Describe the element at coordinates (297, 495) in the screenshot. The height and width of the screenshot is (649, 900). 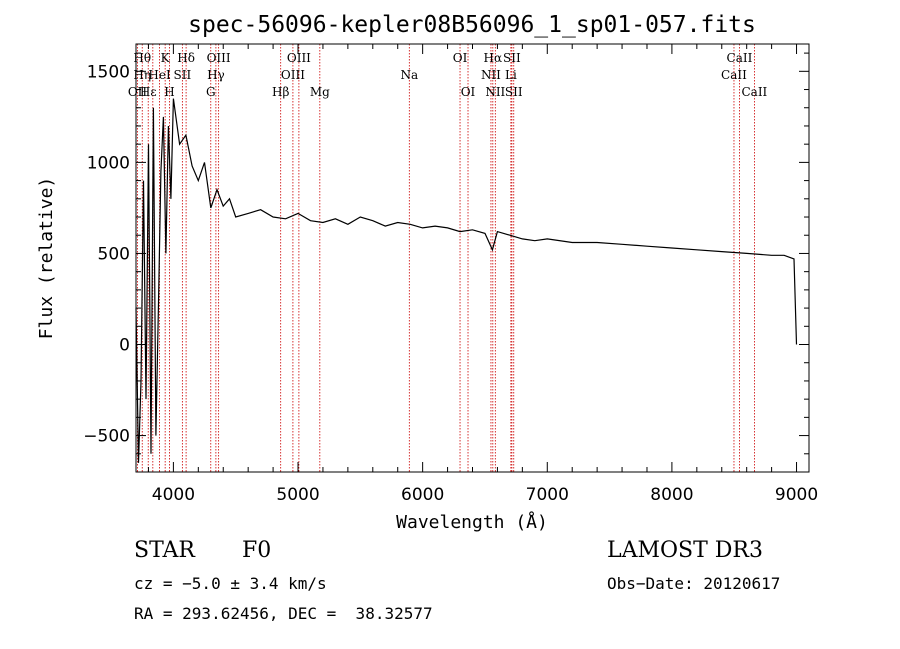
I see `x-tick-label: 5000` at that location.